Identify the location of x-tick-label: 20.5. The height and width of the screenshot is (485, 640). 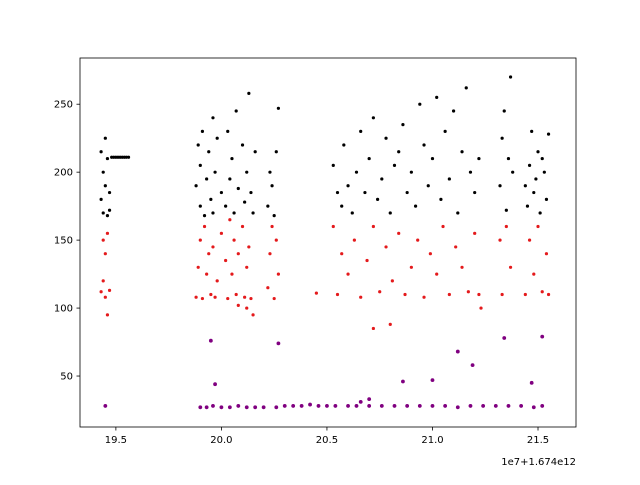
(327, 440).